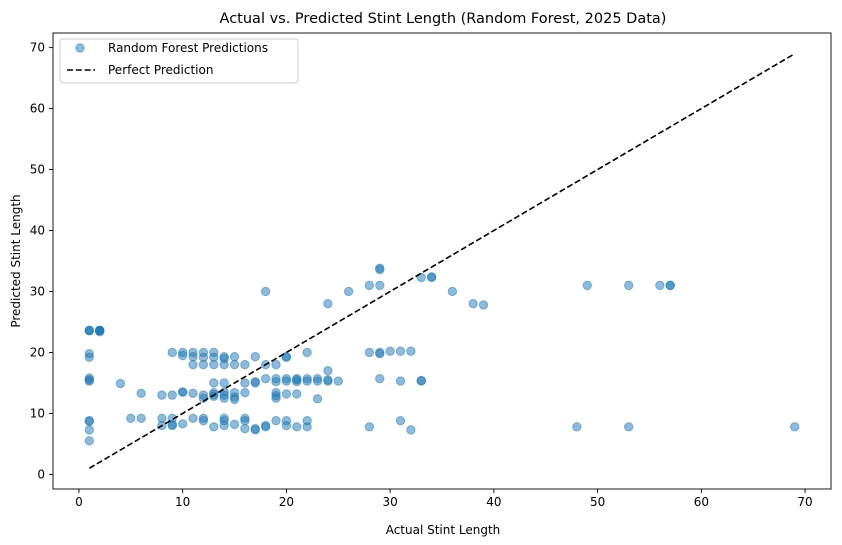  What do you see at coordinates (286, 502) in the screenshot?
I see `x-tick-label: 20` at bounding box center [286, 502].